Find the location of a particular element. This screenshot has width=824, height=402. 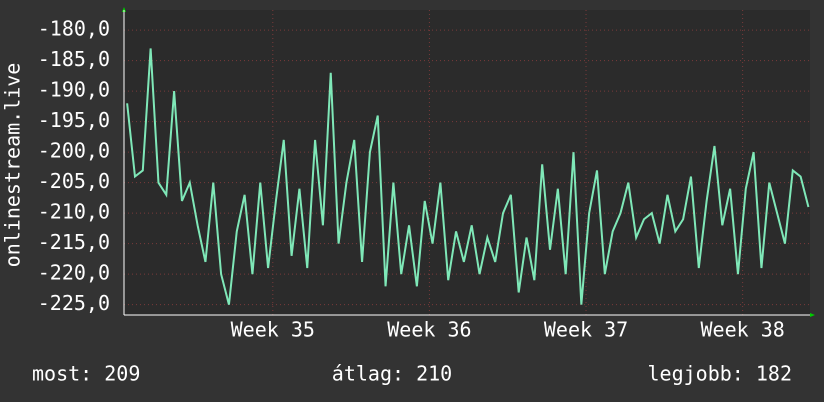

footer-current: most: 209 is located at coordinates (86, 374).